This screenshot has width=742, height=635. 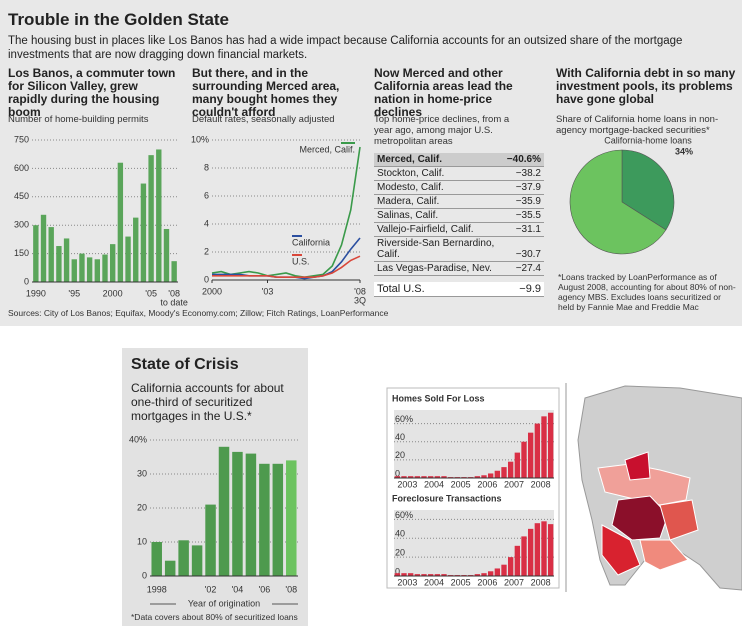 I want to click on chart-subtitle: Number of home-building permits, so click(x=78, y=119).